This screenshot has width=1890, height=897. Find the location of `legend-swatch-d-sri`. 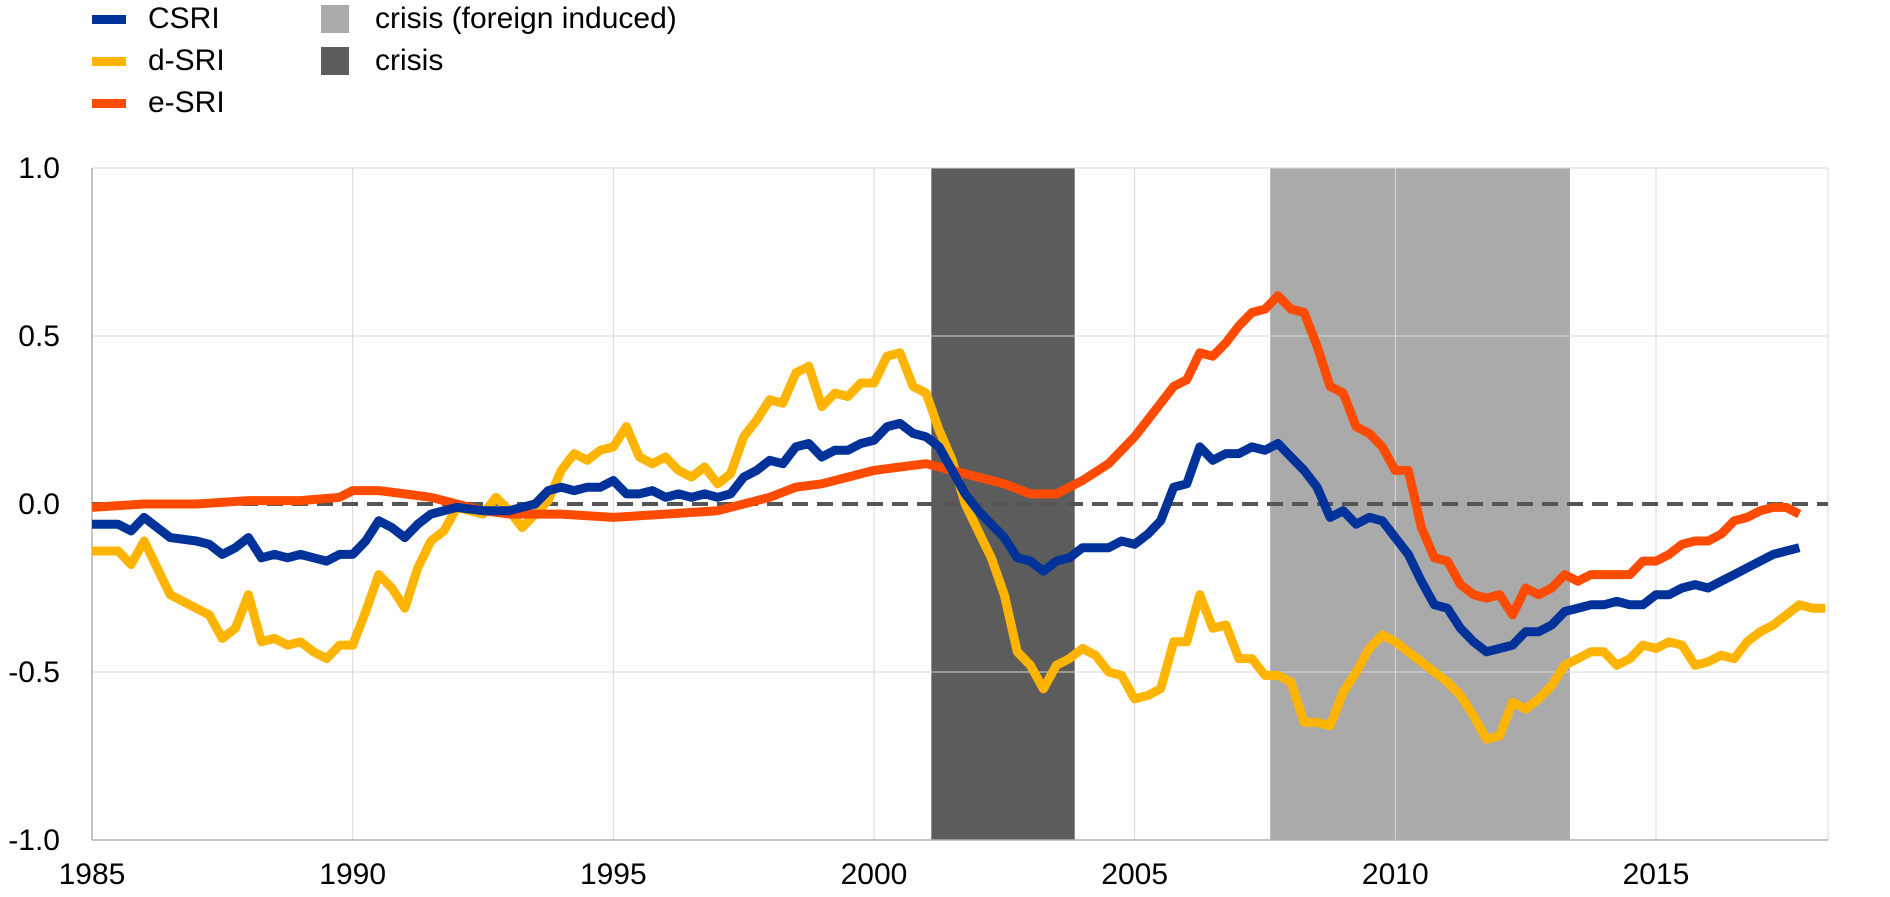

legend-swatch-d-sri is located at coordinates (109, 61).